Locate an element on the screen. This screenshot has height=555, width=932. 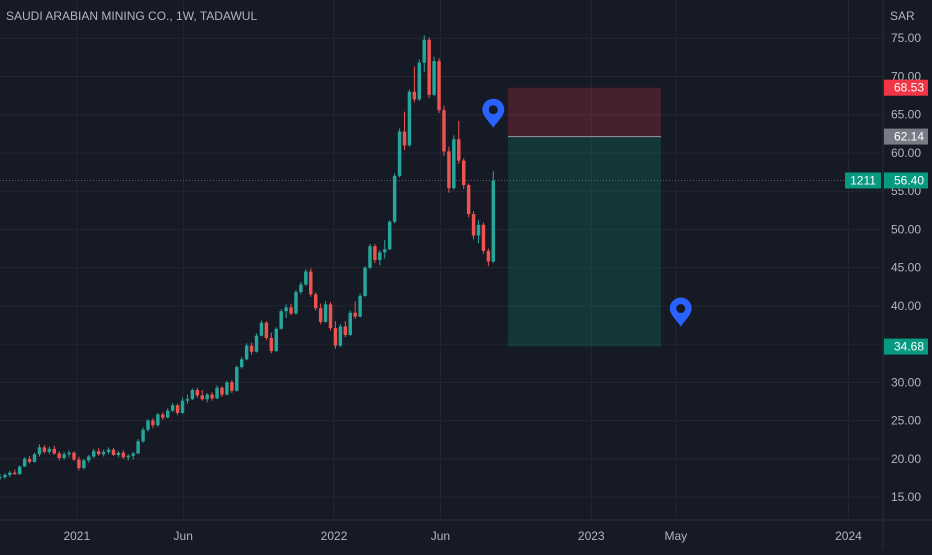
entry-marker is located at coordinates (493, 113).